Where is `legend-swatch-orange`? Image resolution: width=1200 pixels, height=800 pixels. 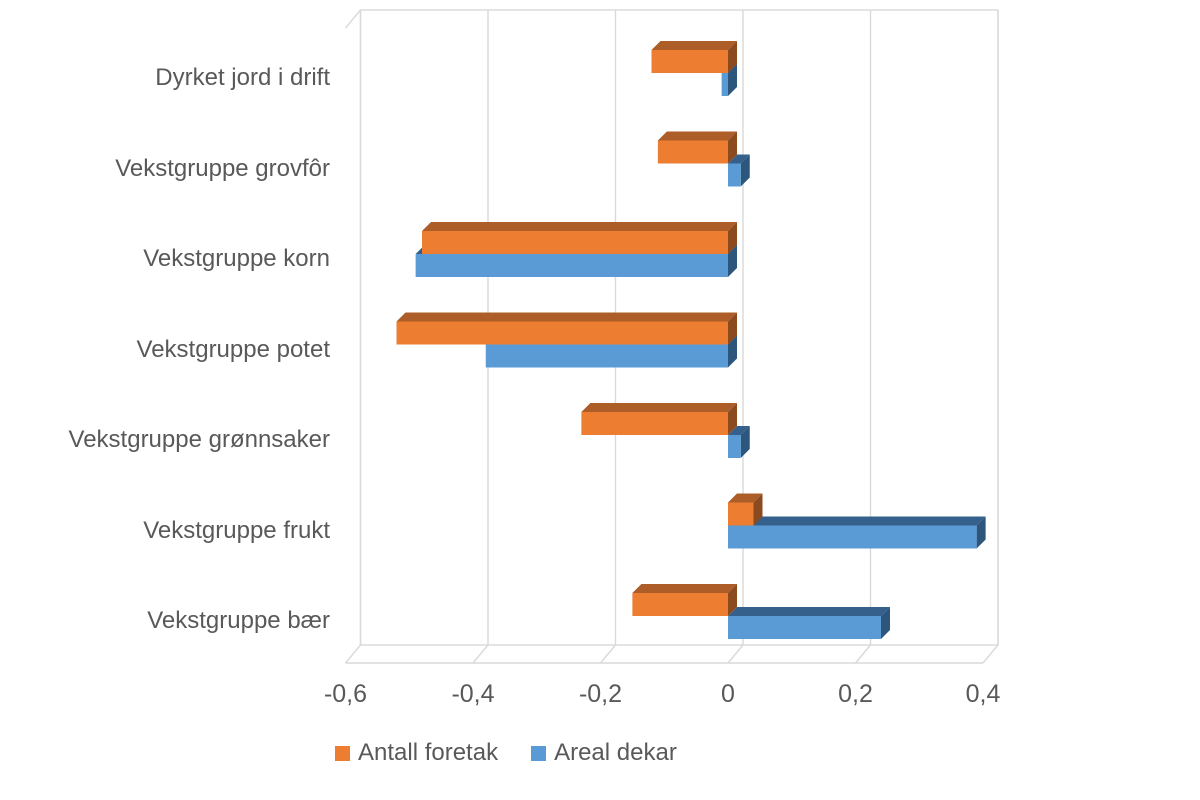
legend-swatch-orange is located at coordinates (342, 753).